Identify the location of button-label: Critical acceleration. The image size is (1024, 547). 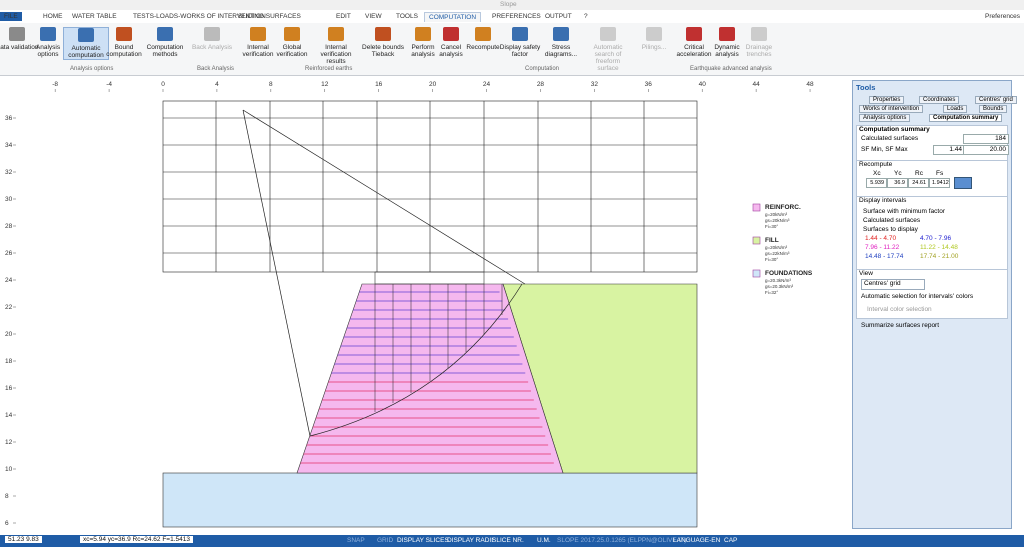
(694, 51).